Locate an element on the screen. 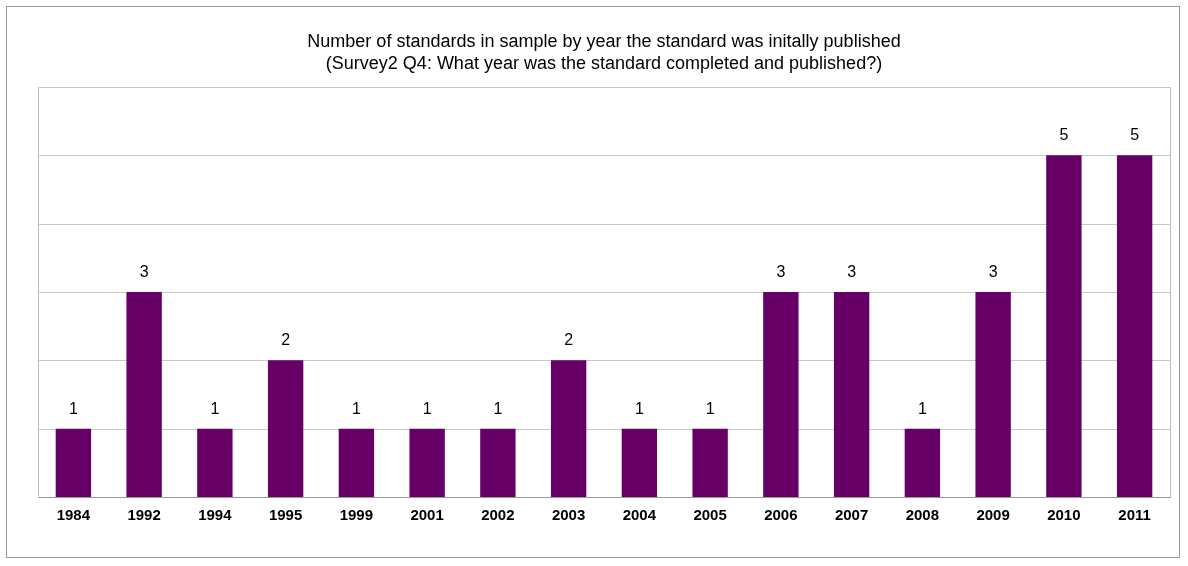  x-tick-label: 2003 is located at coordinates (568, 514).